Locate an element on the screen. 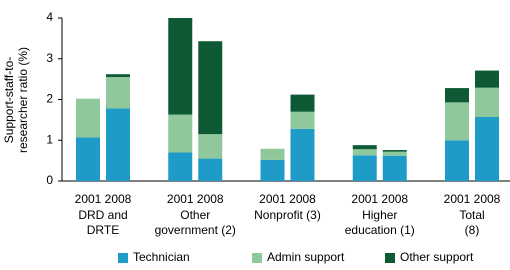 This screenshot has width=510, height=270. group-label: education (1) is located at coordinates (380, 230).